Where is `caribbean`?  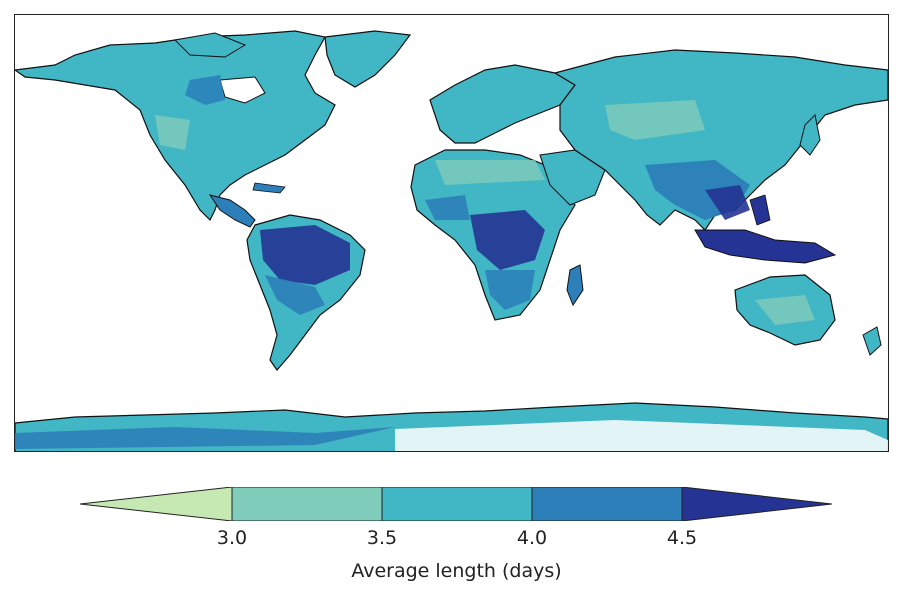 caribbean is located at coordinates (269, 188).